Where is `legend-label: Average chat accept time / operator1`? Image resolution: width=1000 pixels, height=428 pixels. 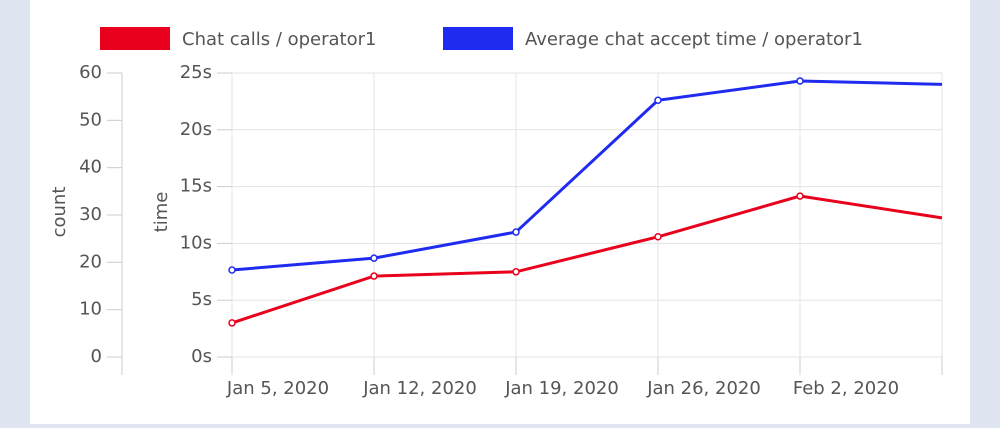
legend-label: Average chat accept time / operator1 is located at coordinates (694, 39).